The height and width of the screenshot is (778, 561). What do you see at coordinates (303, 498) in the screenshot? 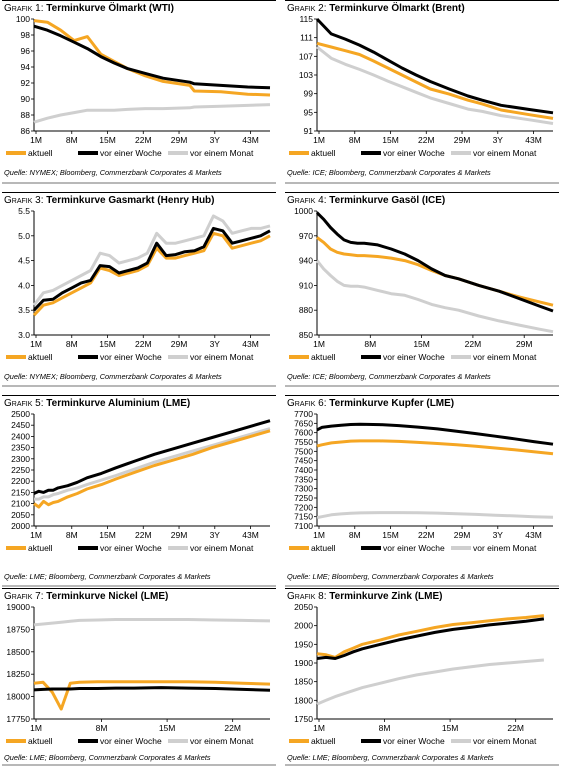
I see `y-tick-label: 7250` at bounding box center [303, 498].